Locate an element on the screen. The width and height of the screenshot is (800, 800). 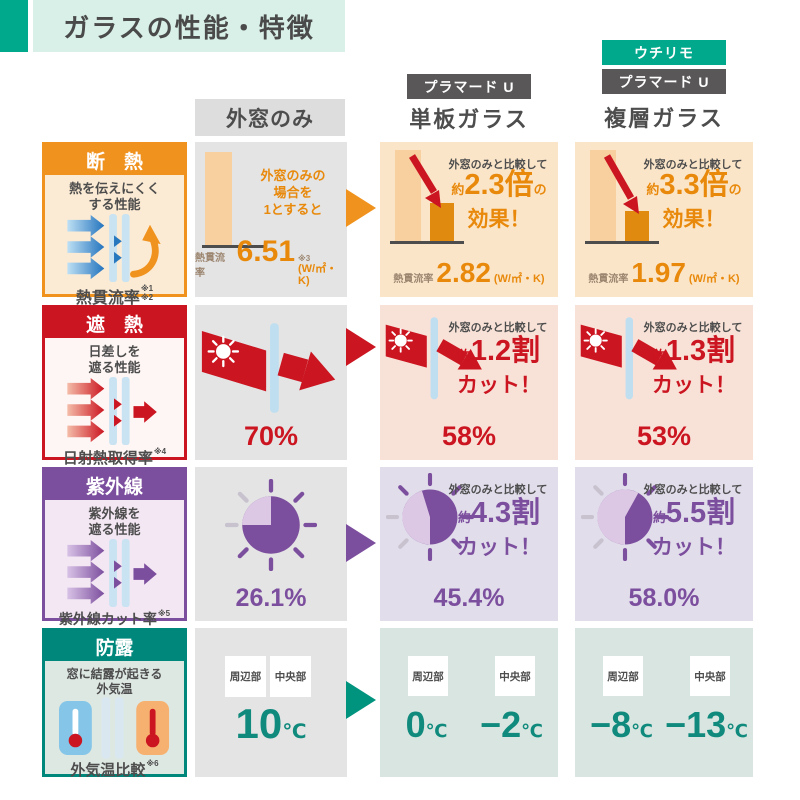
metric-value: 1.97 is located at coordinates (658, 272).